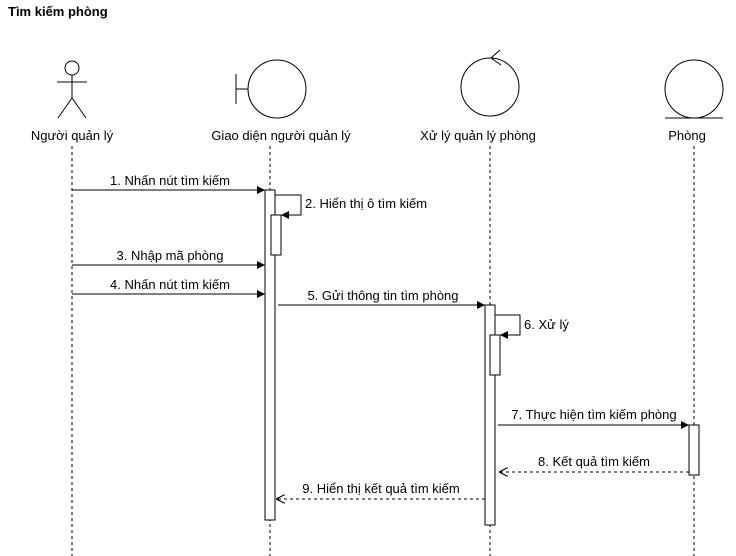 The width and height of the screenshot is (736, 556). I want to click on participant-label-actor: Người quản lý, so click(72, 135).